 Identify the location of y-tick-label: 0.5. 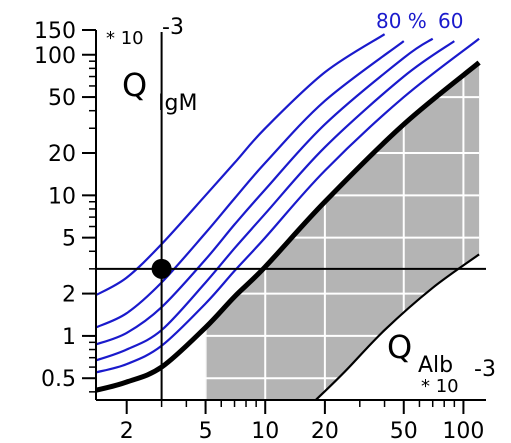
(58, 379).